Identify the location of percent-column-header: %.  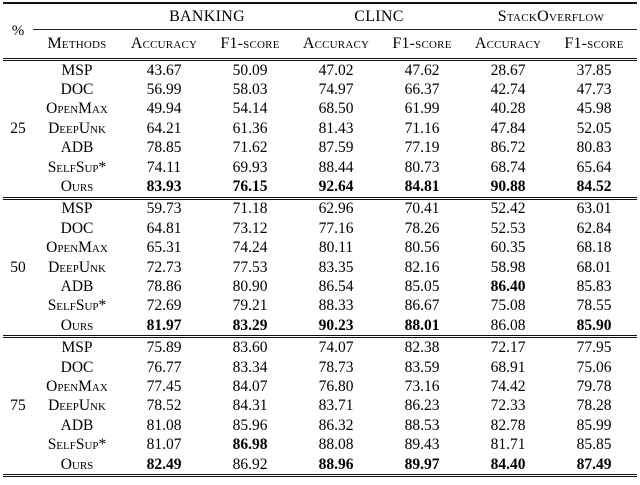
(18, 30).